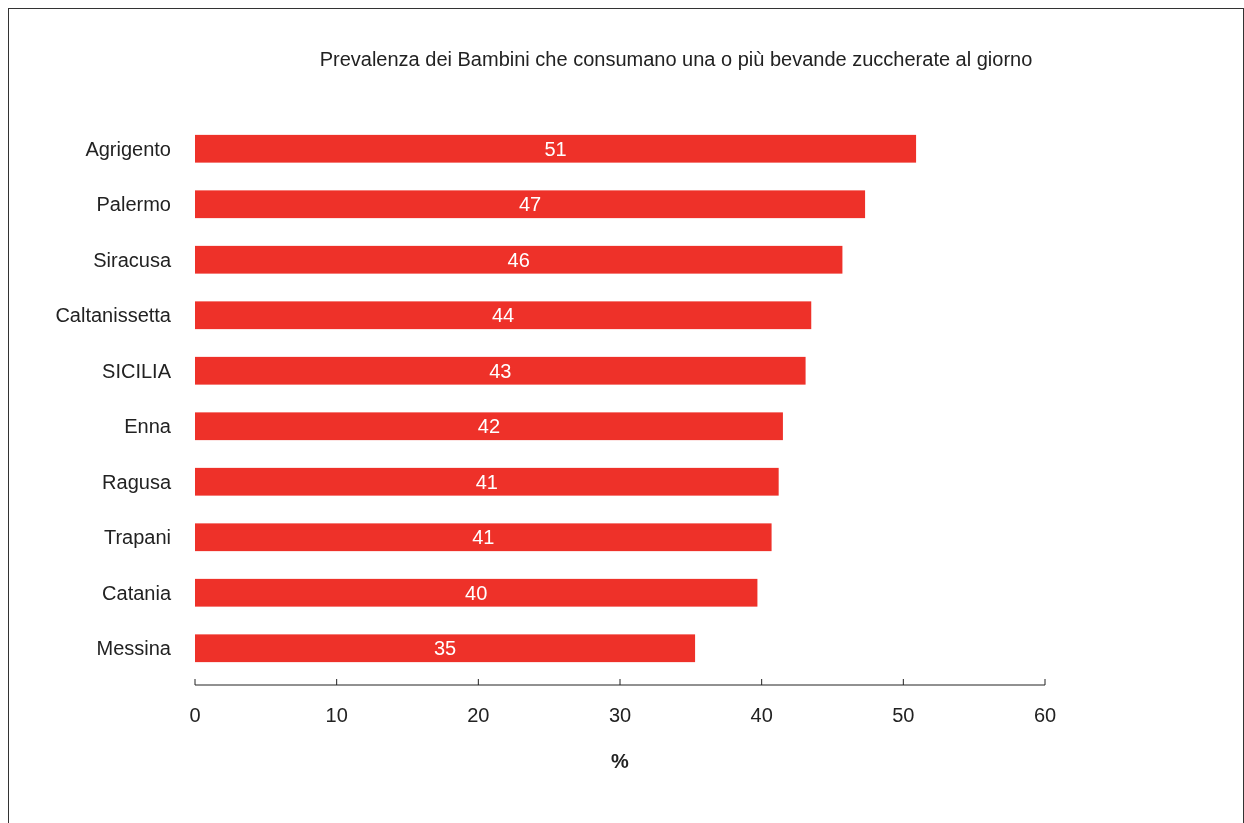 Image resolution: width=1244 pixels, height=823 pixels. Describe the element at coordinates (195, 715) in the screenshot. I see `x-tick-label: 0` at that location.